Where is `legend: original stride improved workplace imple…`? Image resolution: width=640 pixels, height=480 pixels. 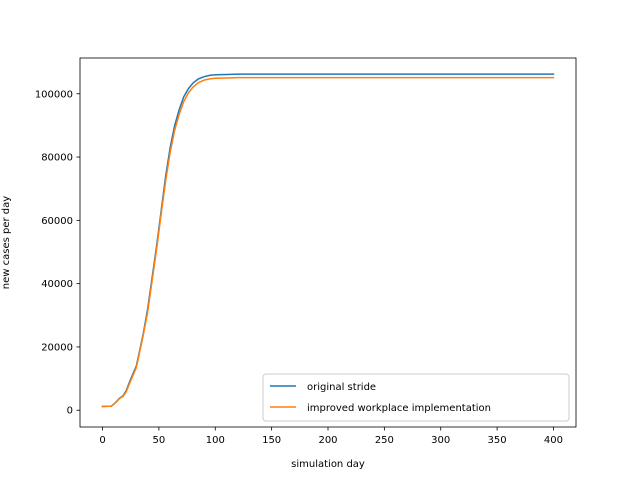
legend: original stride improved workplace imple… is located at coordinates (416, 397).